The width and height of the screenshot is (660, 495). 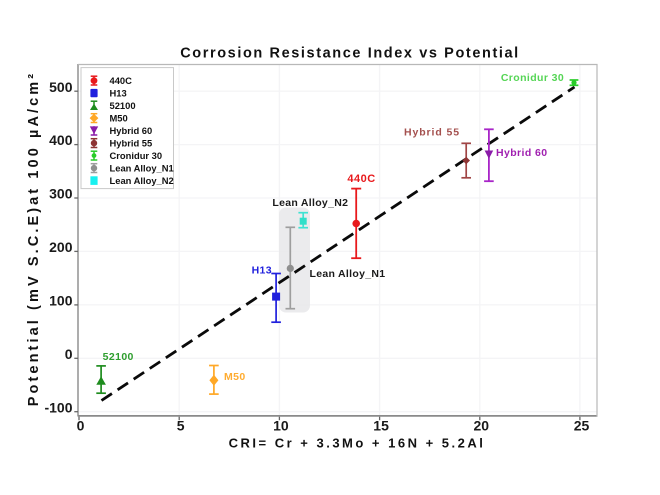 I want to click on svg-text: 200, so click(x=61, y=247).